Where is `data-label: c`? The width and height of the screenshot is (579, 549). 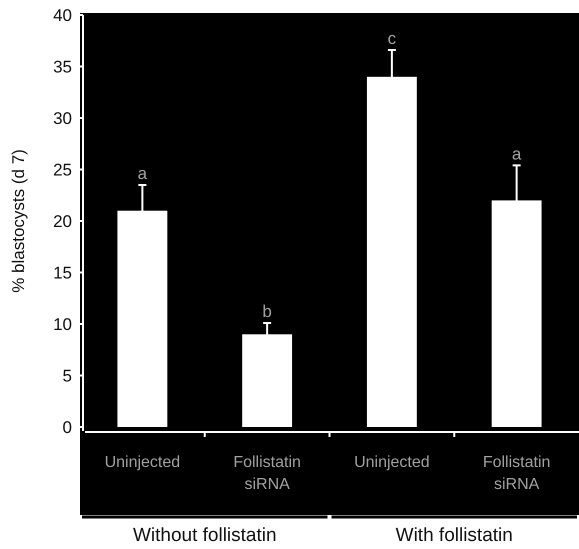 data-label: c is located at coordinates (392, 38).